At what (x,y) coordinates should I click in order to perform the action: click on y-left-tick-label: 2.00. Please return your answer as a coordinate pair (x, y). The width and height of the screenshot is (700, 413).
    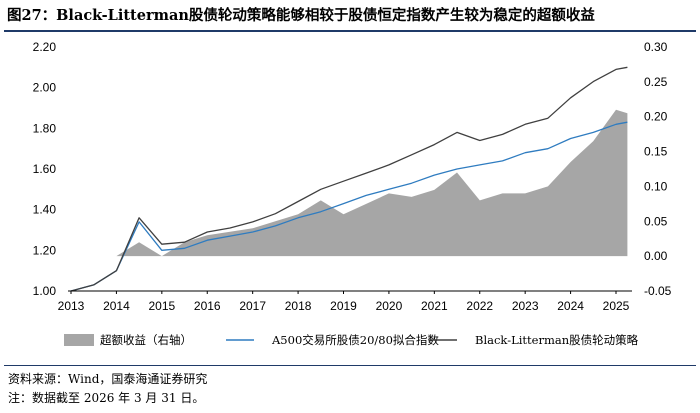
    Looking at the image, I should click on (45, 88).